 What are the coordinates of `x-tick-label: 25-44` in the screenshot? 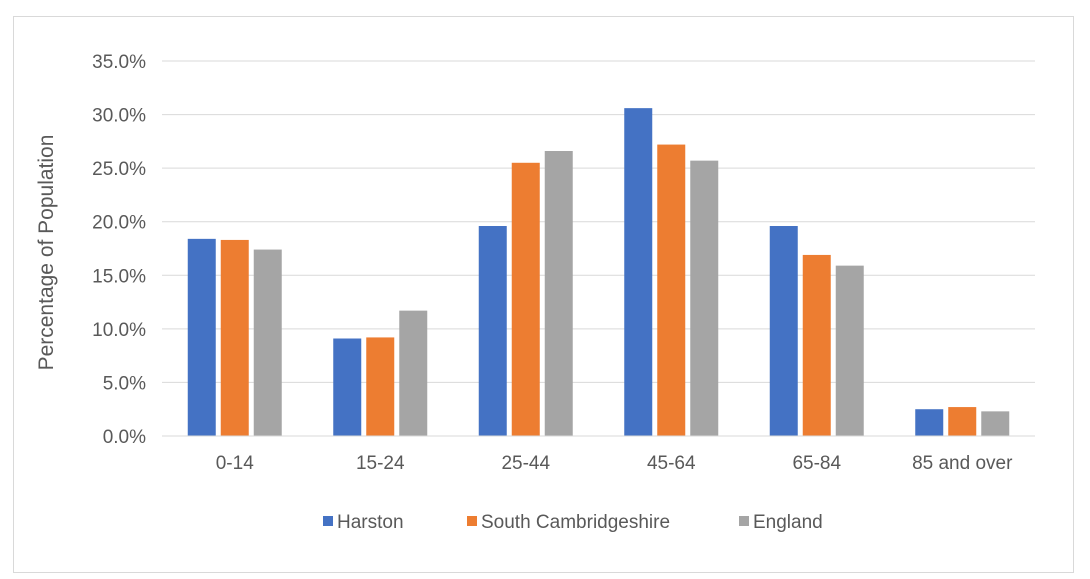 It's located at (525, 463).